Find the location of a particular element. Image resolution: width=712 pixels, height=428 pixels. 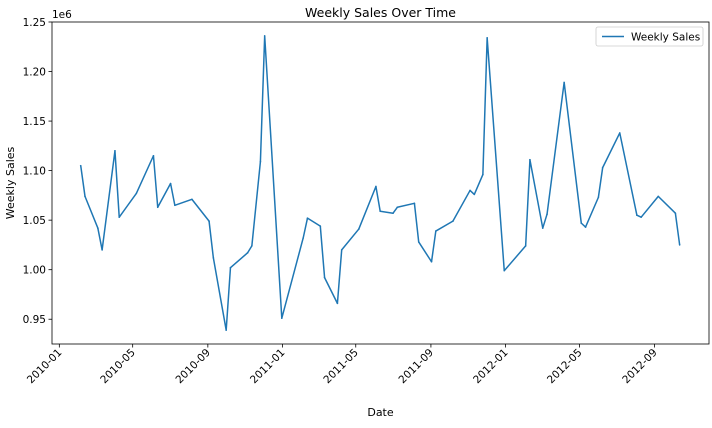

chart-title: Weekly Sales Over Time is located at coordinates (380, 12).